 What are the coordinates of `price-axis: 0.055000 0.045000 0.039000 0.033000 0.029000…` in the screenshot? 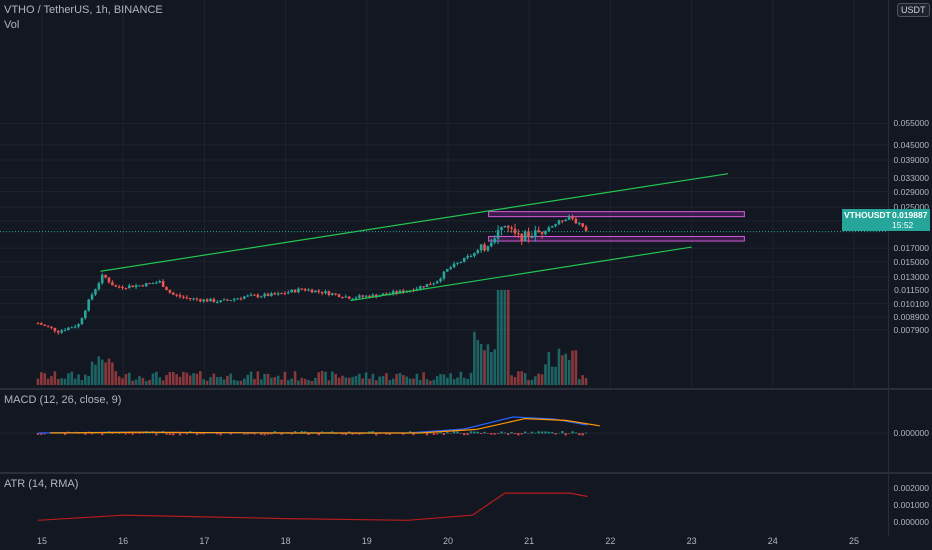 It's located at (910, 194).